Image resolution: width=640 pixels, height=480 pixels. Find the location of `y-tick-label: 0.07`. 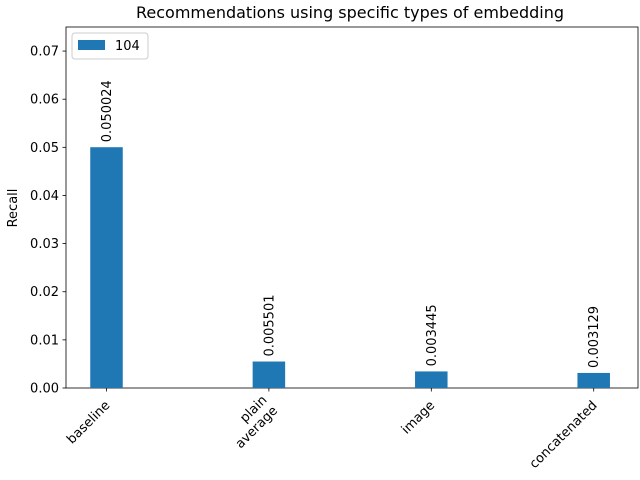

y-tick-label: 0.07 is located at coordinates (44, 52).